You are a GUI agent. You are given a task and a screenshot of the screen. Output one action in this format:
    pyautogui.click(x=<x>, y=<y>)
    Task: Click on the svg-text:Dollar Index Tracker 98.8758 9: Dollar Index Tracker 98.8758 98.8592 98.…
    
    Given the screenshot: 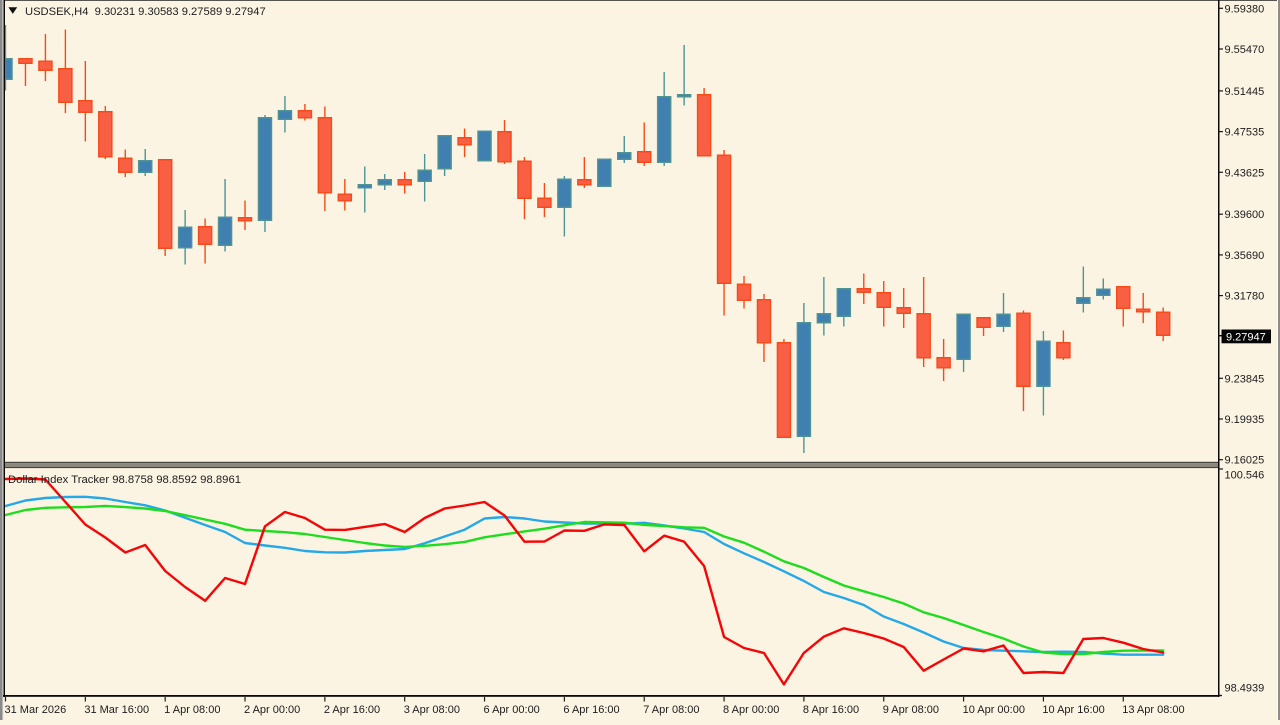 What is the action you would take?
    pyautogui.click(x=124, y=480)
    